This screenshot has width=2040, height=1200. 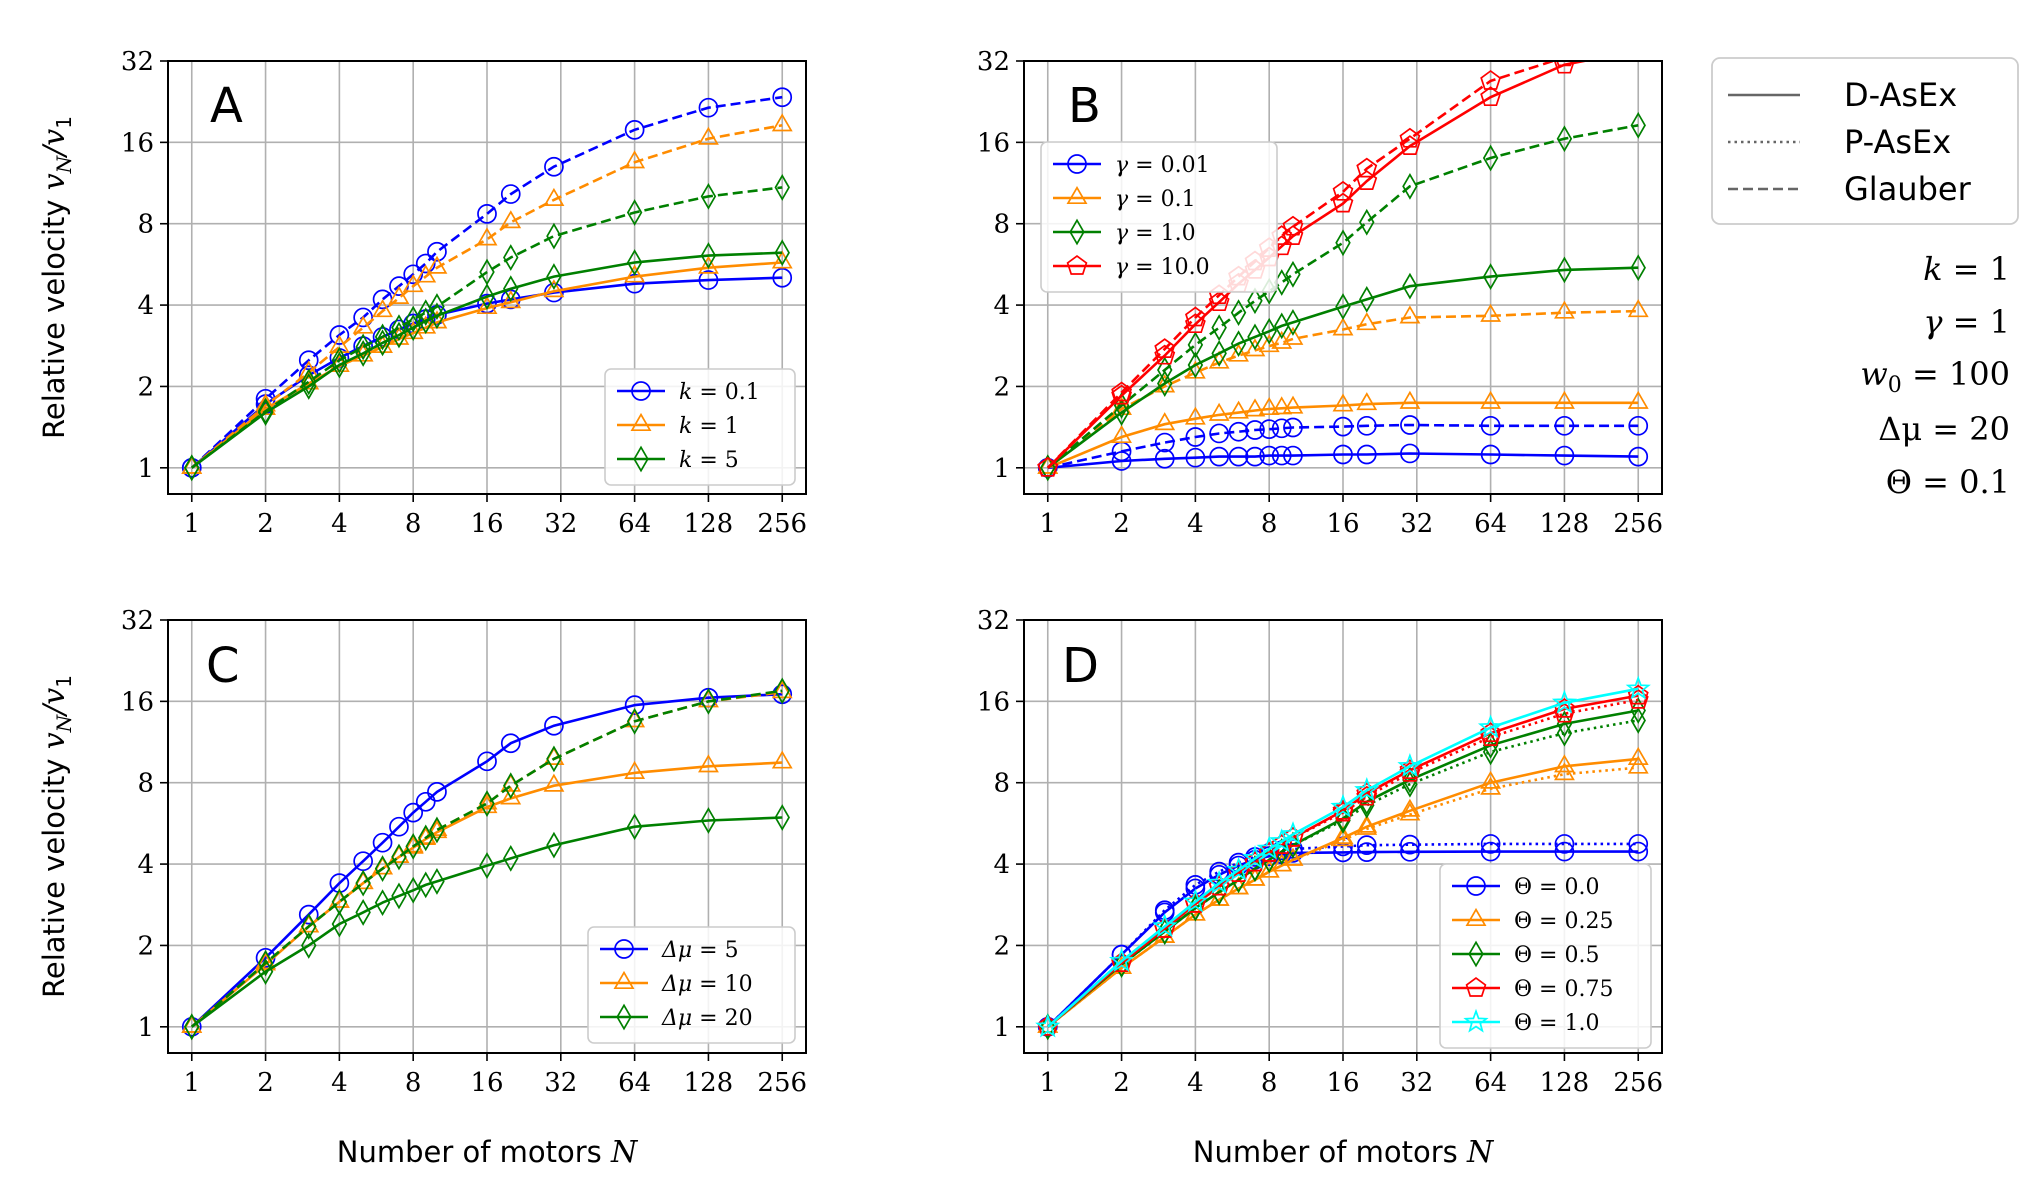 I want to click on x-tick-label: 128, so click(x=709, y=524).